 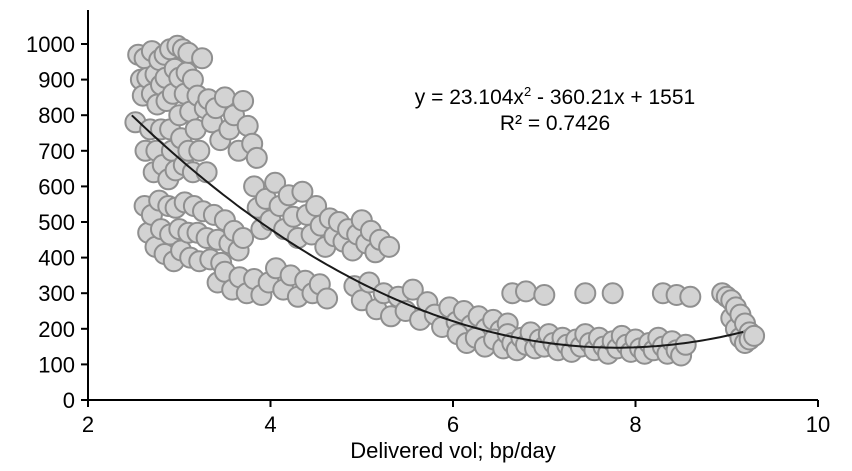 I want to click on x-tick-label: 8, so click(x=635, y=424).